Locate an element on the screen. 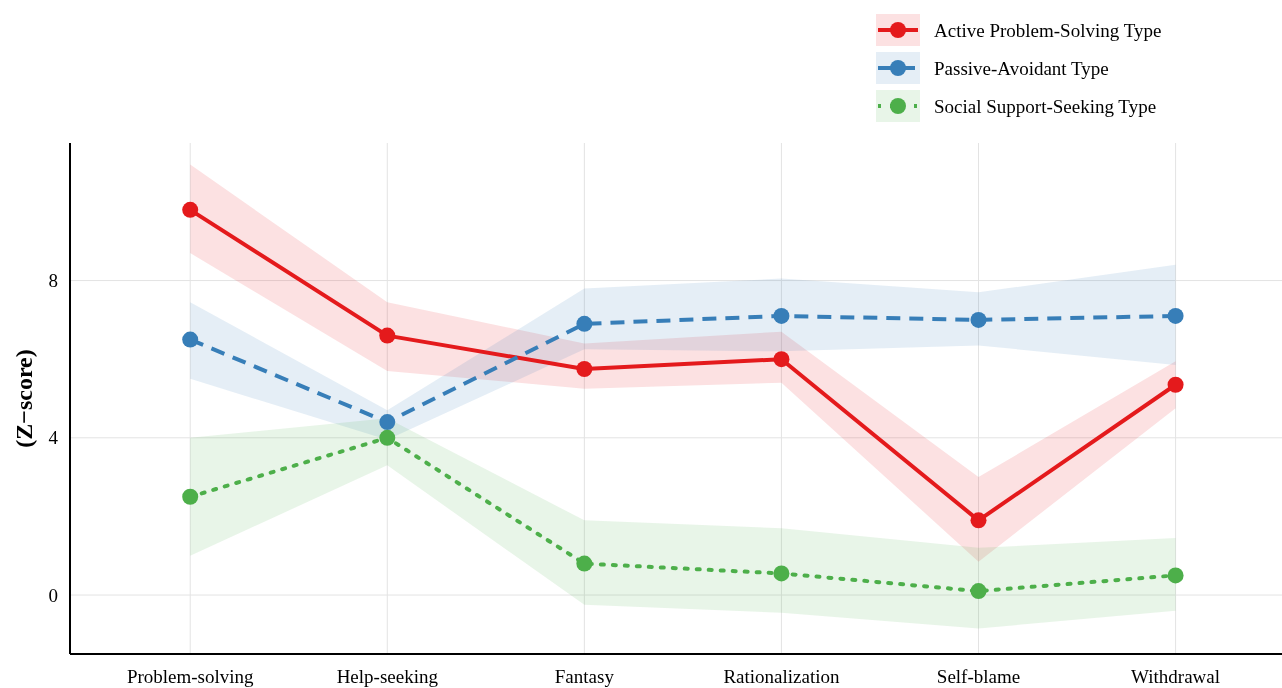 Image resolution: width=1282 pixels, height=688 pixels. legend-label: Active Problem-Solving Type is located at coordinates (1048, 30).